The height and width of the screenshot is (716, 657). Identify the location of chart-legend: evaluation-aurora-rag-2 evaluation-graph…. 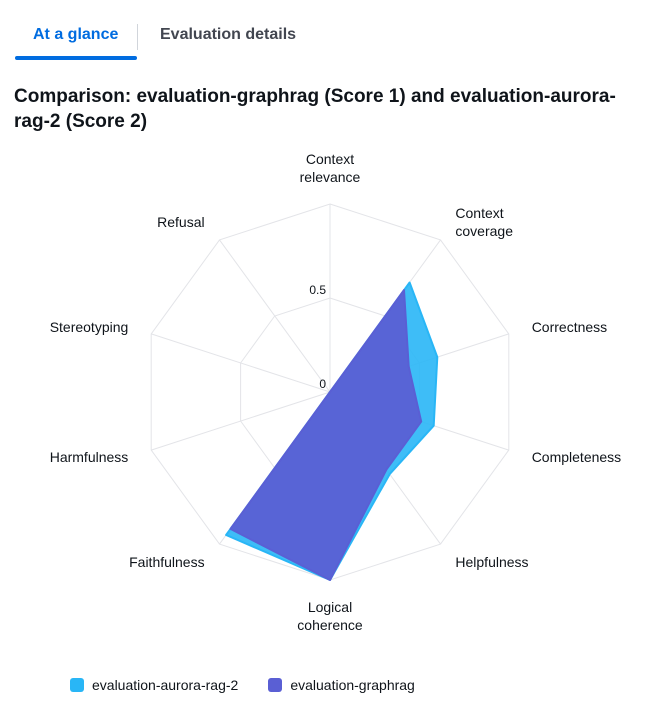
(257, 685).